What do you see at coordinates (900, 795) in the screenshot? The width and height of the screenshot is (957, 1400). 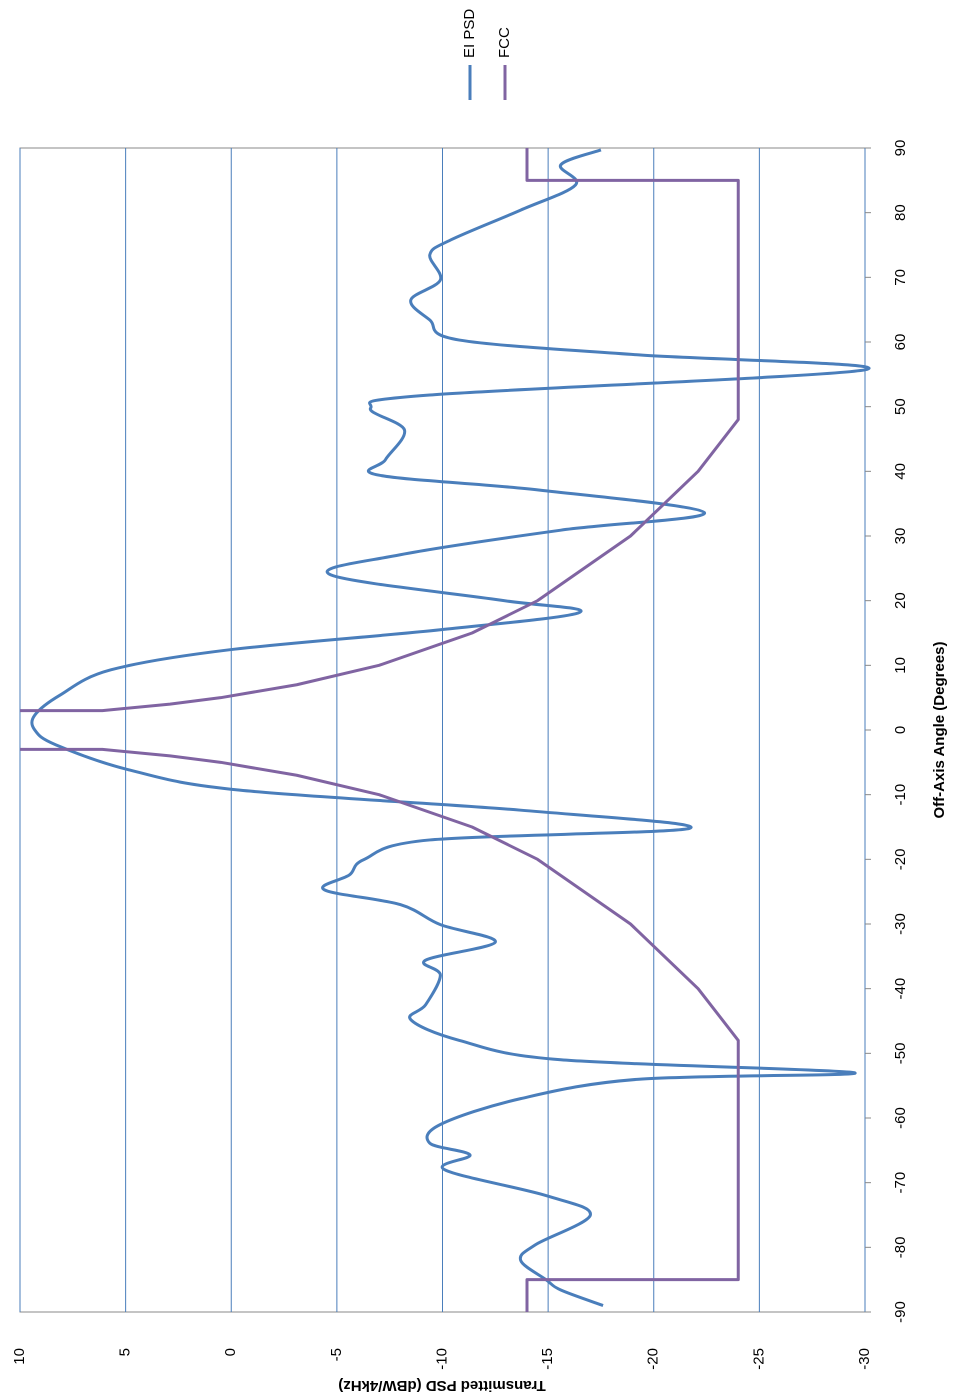 I see `x-tick-label: -10` at bounding box center [900, 795].